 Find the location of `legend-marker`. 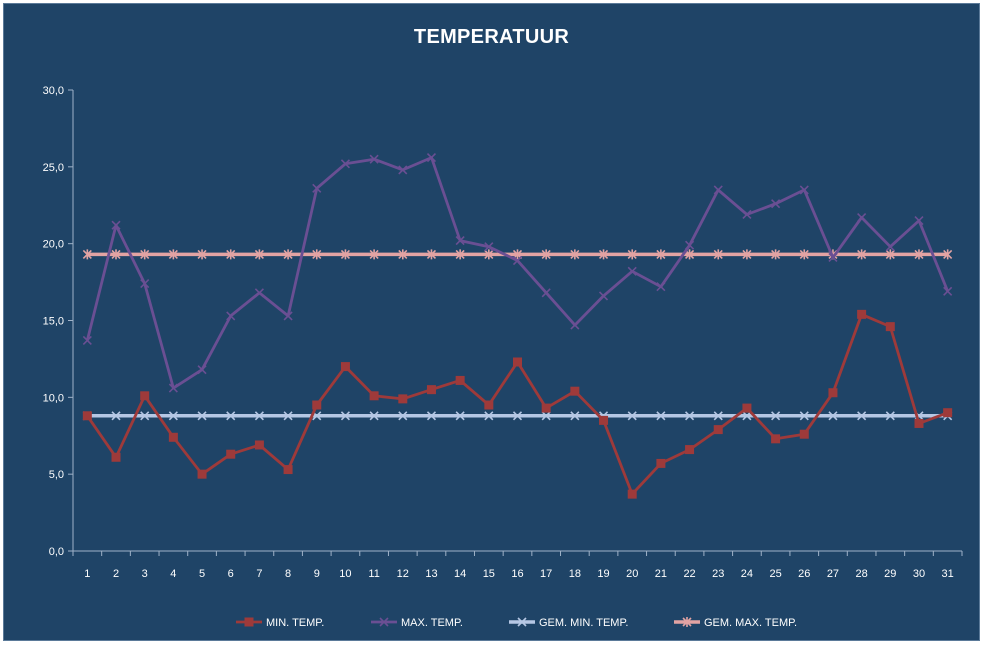

legend-marker is located at coordinates (687, 622).